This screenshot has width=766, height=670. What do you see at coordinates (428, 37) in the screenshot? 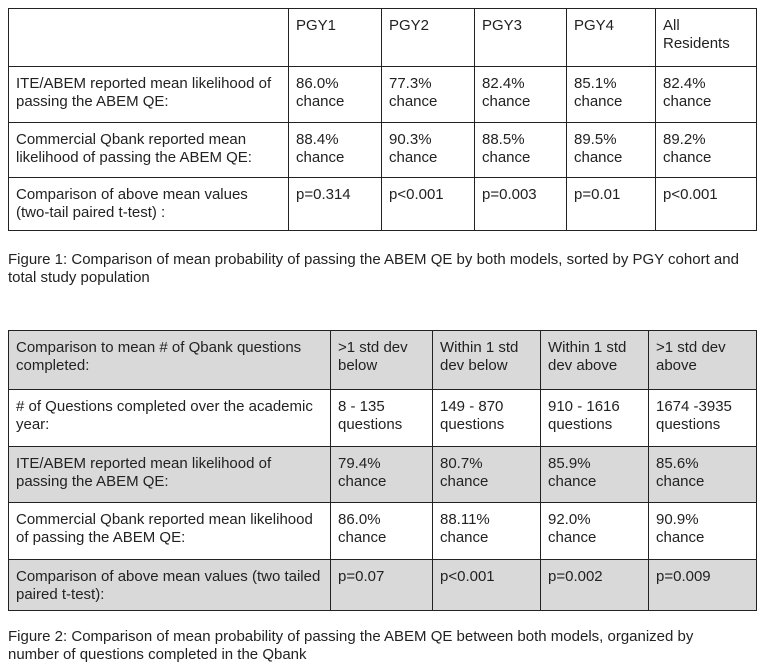
I see `header-cell: PGY2` at bounding box center [428, 37].